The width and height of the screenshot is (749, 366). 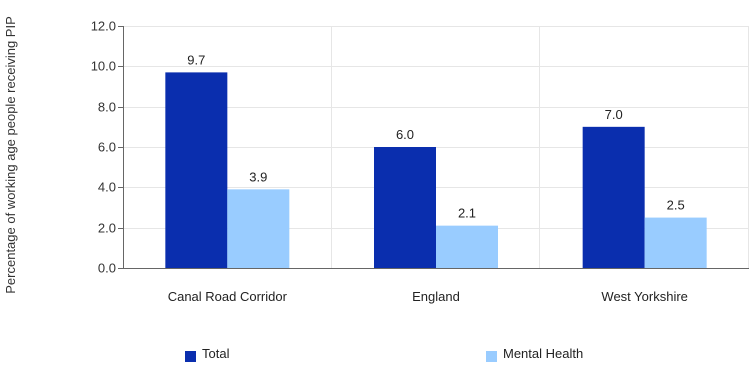 What do you see at coordinates (190, 356) in the screenshot?
I see `legend-swatch-total` at bounding box center [190, 356].